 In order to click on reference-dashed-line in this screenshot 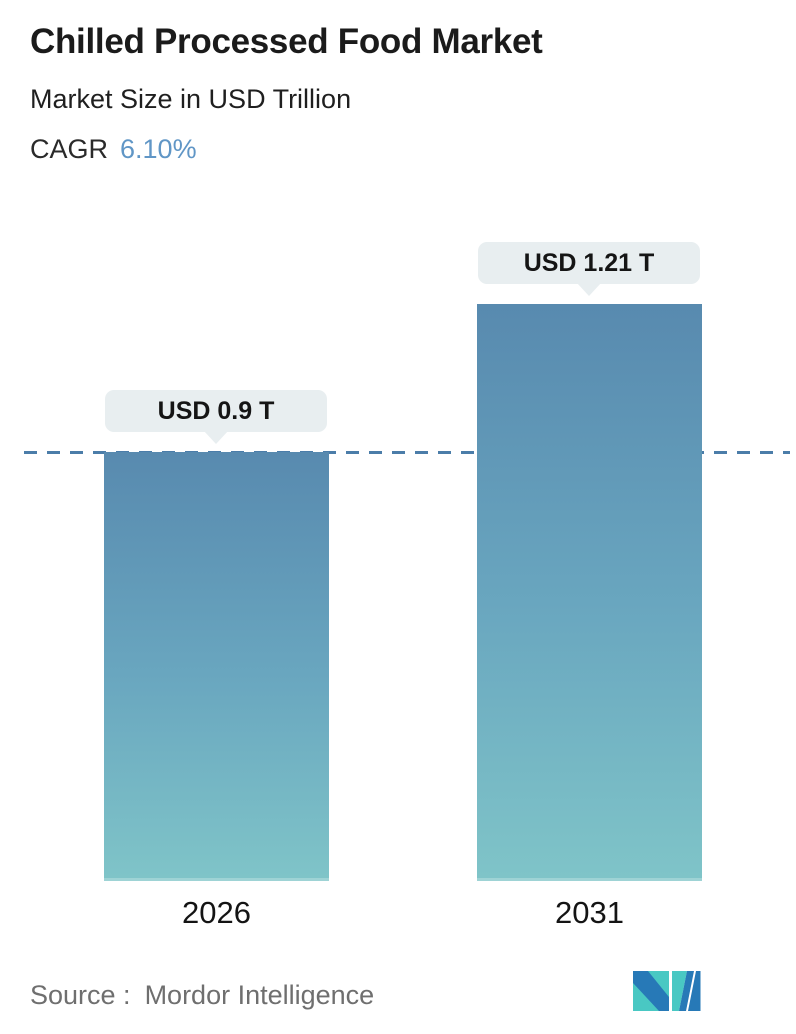, I will do `click(407, 452)`.